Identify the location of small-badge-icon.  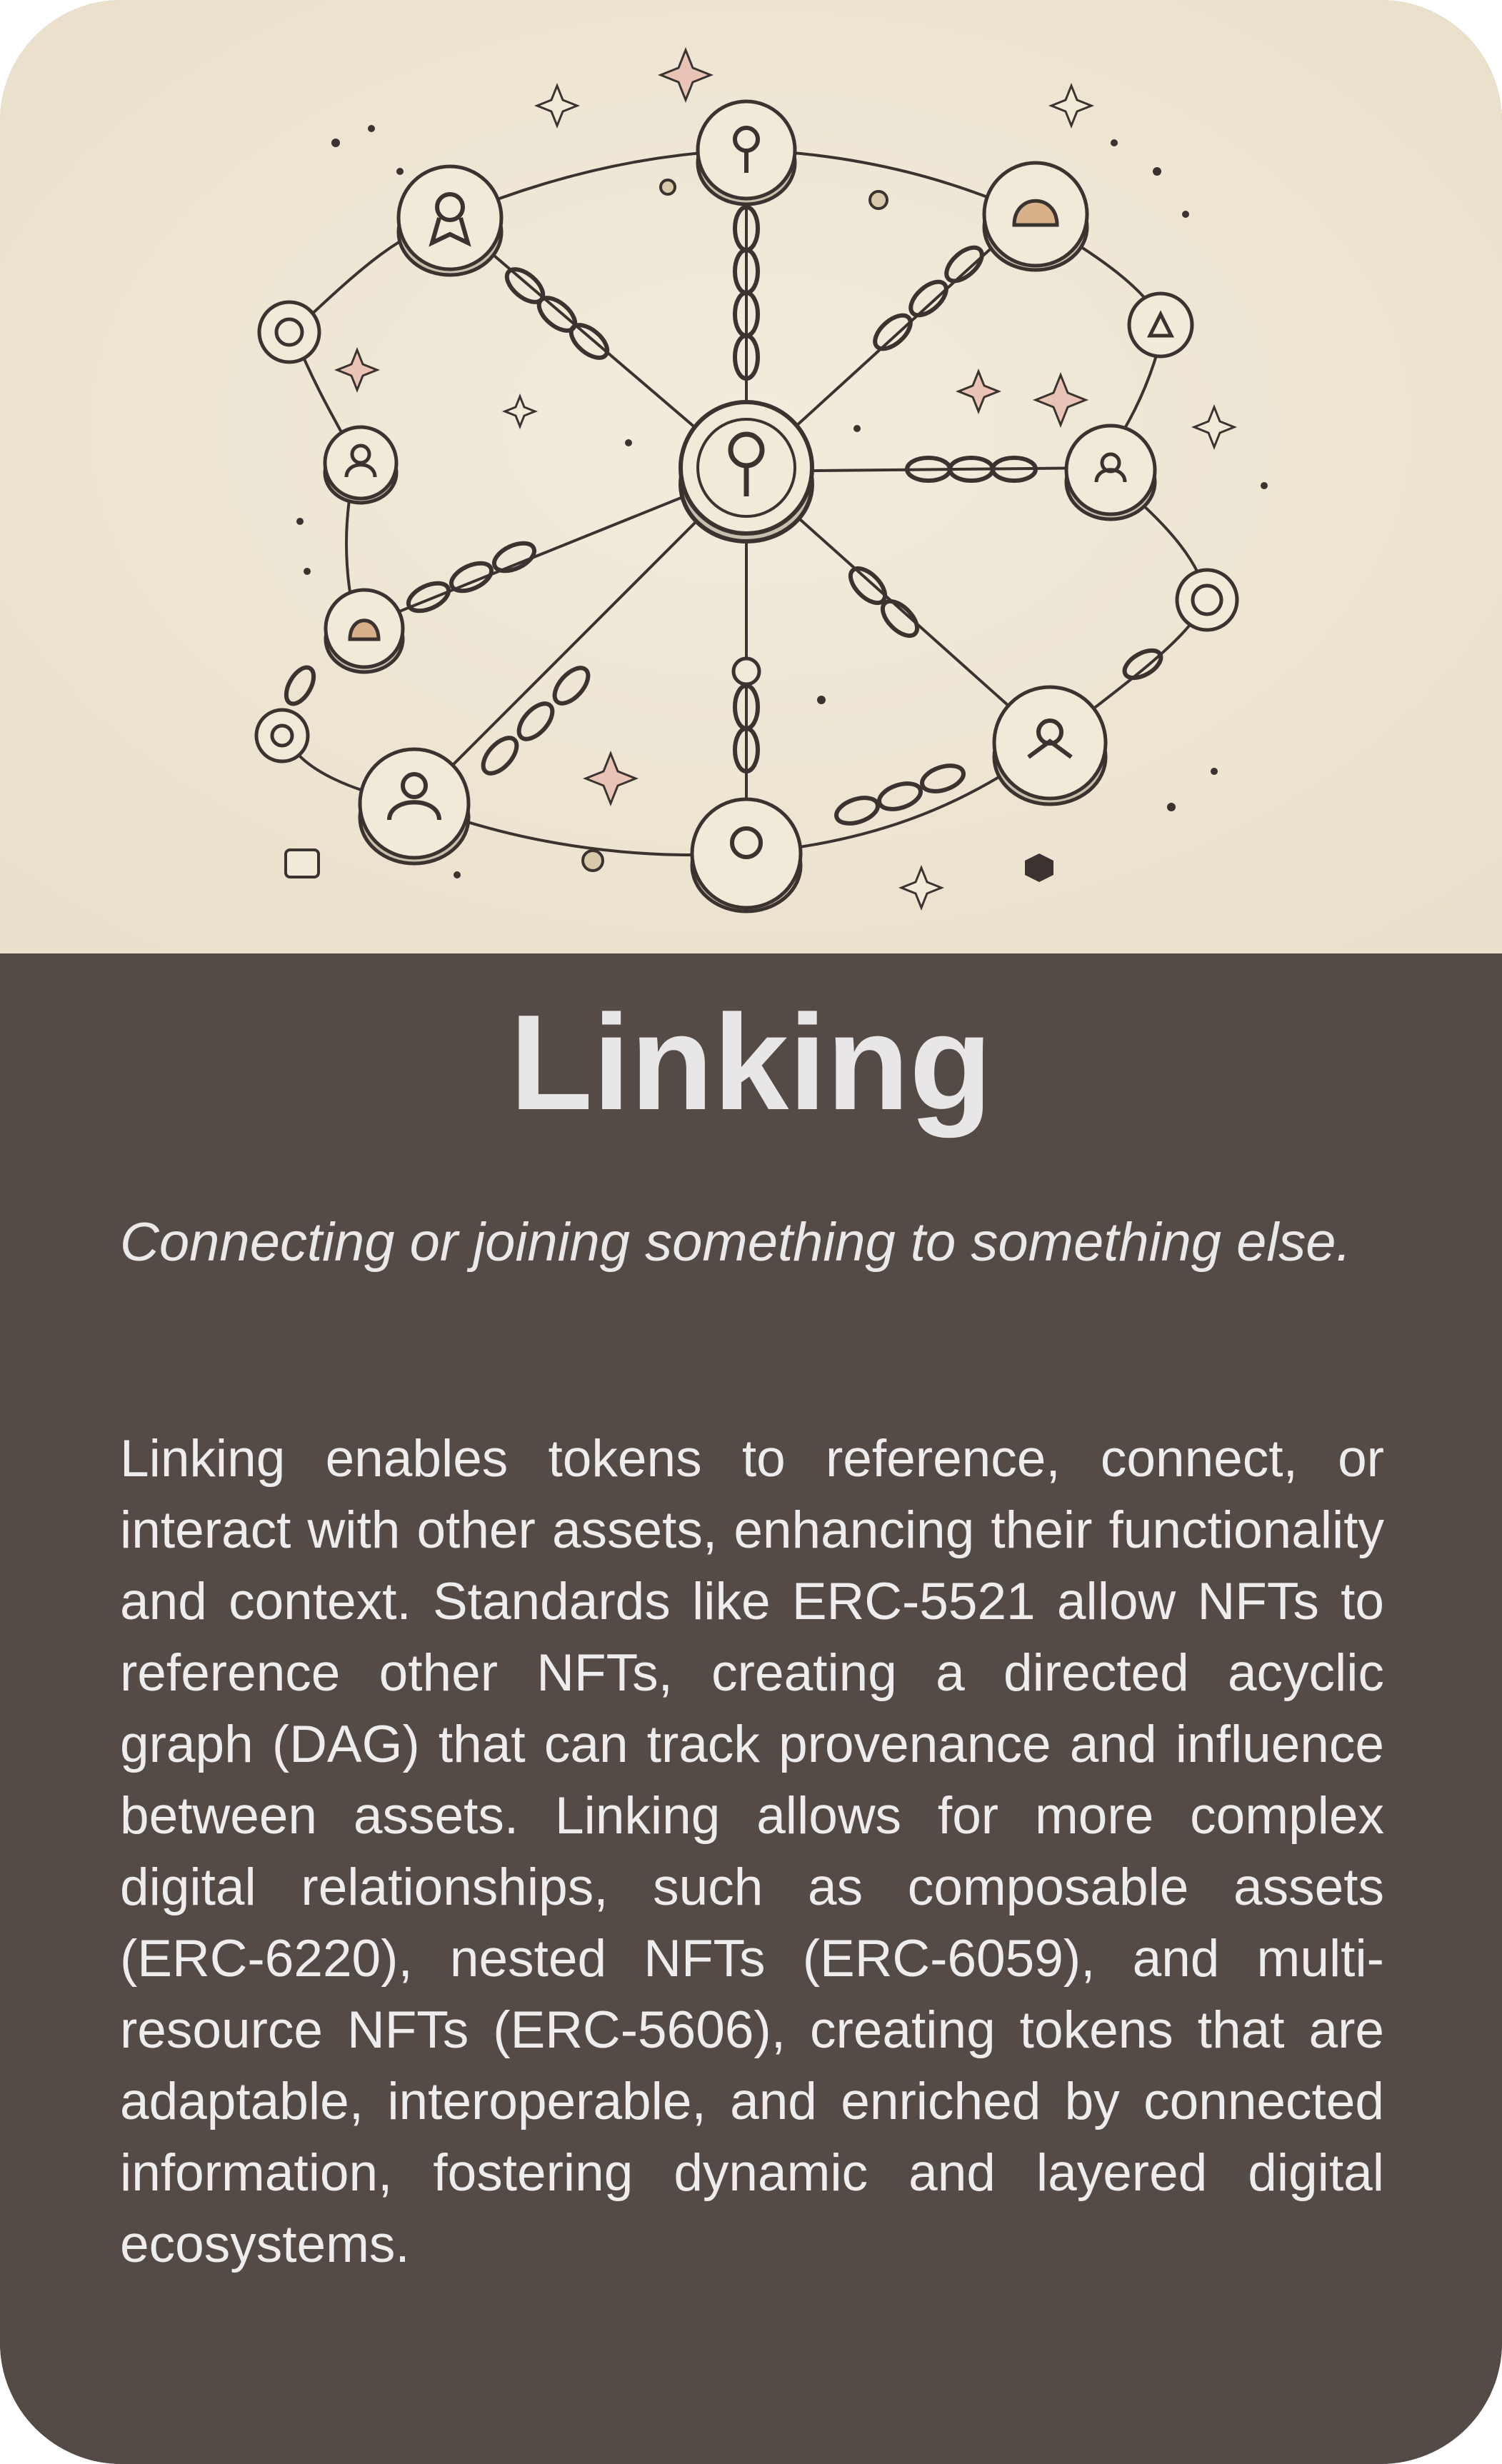
(668, 865).